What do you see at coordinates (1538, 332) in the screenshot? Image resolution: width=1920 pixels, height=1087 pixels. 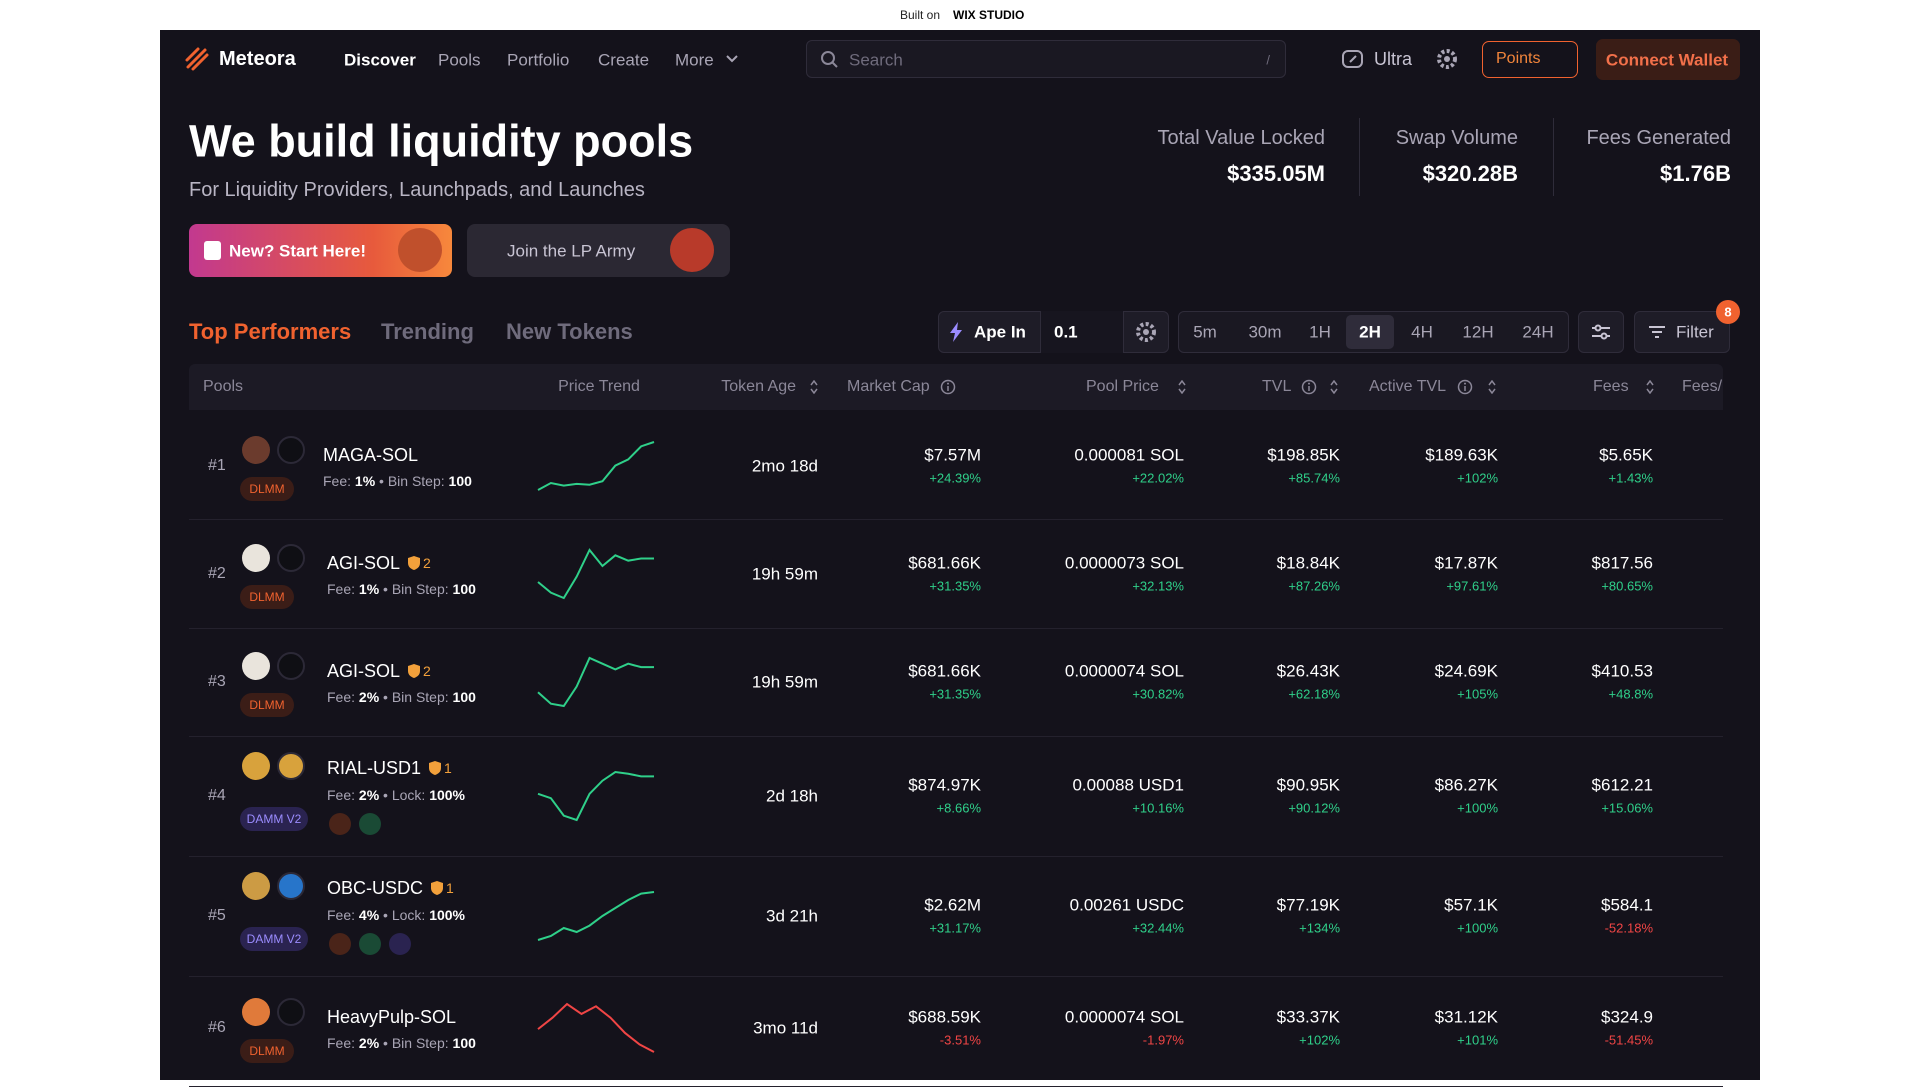 I see `timeframe: 24H` at bounding box center [1538, 332].